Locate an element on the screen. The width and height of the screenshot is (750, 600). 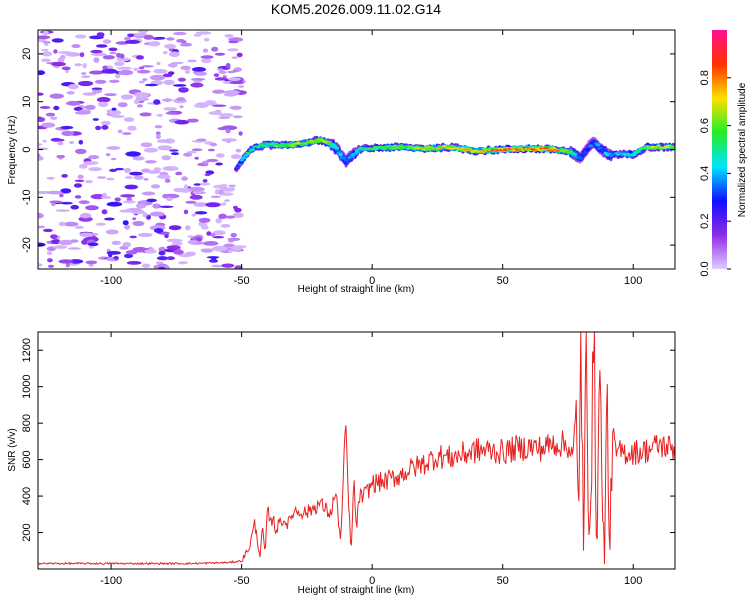
heatmap-x-tick-label: 50 is located at coordinates (503, 281).